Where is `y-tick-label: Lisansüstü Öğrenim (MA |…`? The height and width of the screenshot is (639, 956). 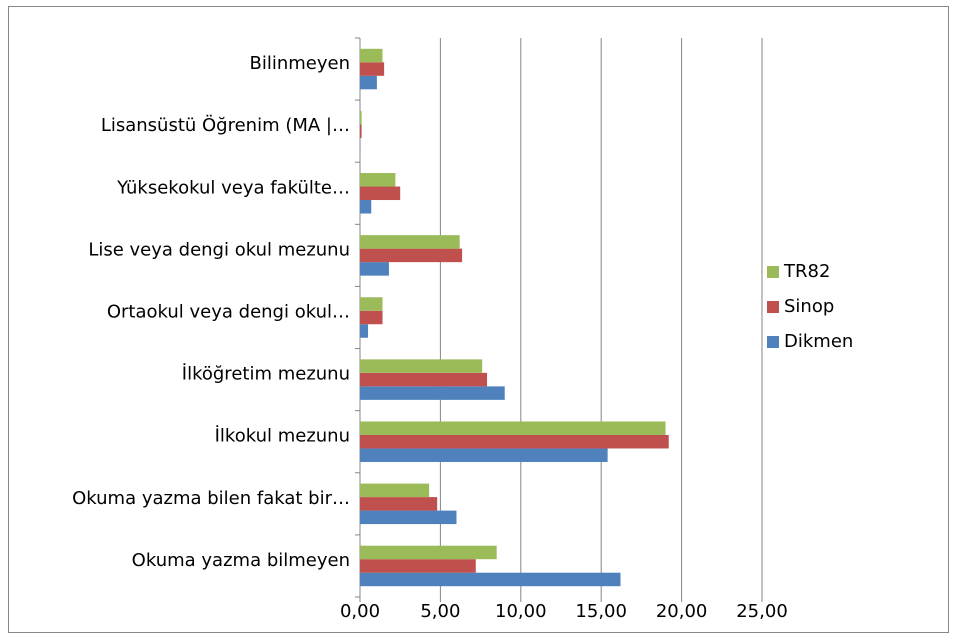
y-tick-label: Lisansüstü Öğrenim (MA |… is located at coordinates (225, 125).